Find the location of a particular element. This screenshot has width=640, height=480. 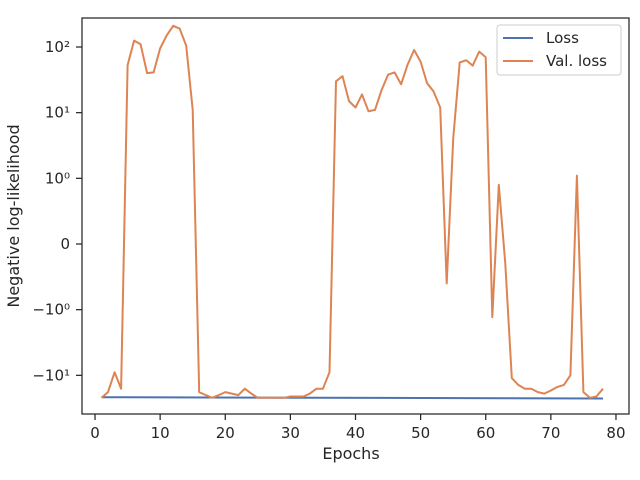

legend-label-val-loss: Val. loss is located at coordinates (576, 61).